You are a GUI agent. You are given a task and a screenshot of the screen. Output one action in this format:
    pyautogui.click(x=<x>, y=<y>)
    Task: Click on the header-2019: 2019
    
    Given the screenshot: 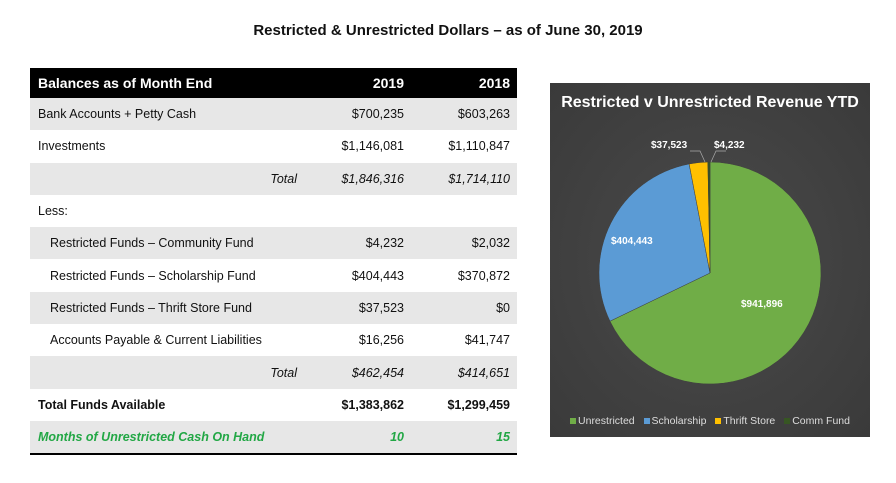 What is the action you would take?
    pyautogui.click(x=388, y=83)
    